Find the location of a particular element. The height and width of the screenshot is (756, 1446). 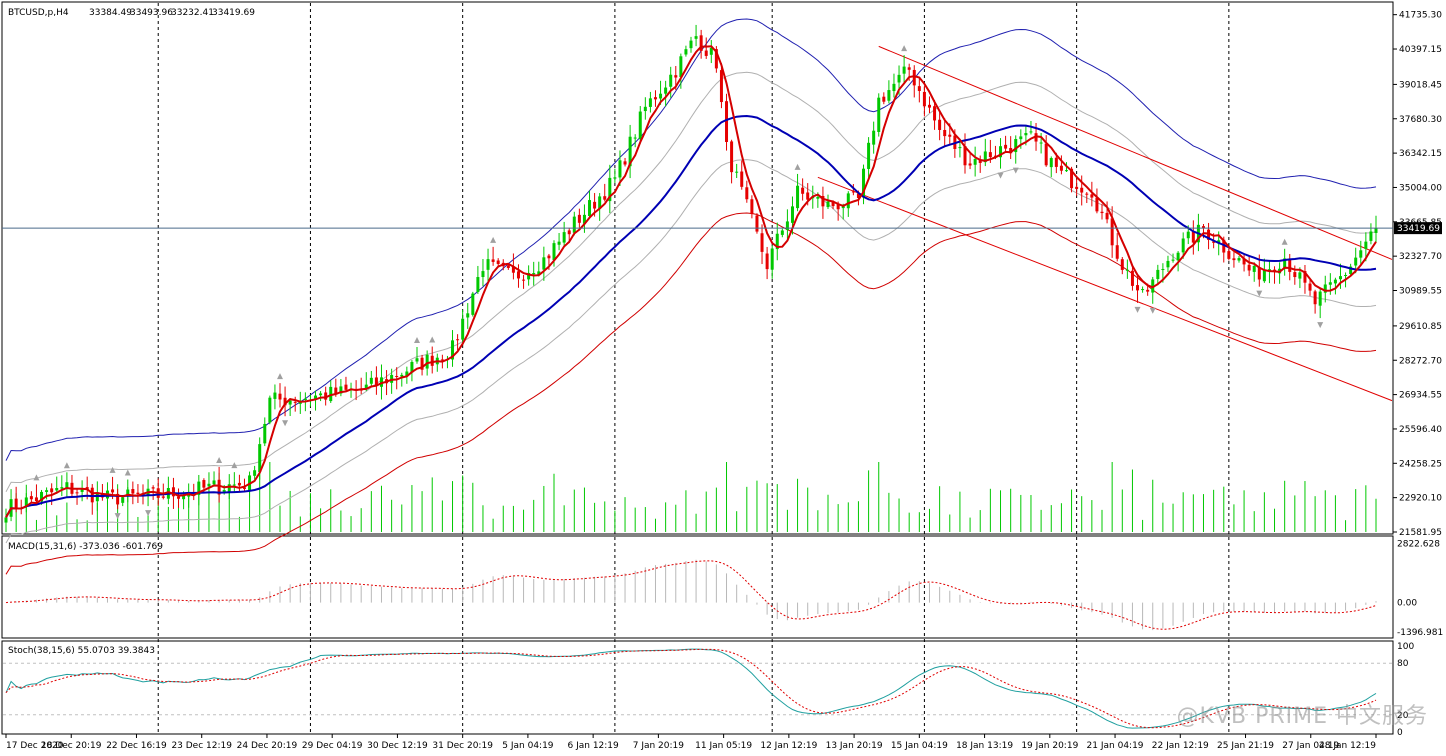

stoch-tick-label: 80 is located at coordinates (1403, 664).